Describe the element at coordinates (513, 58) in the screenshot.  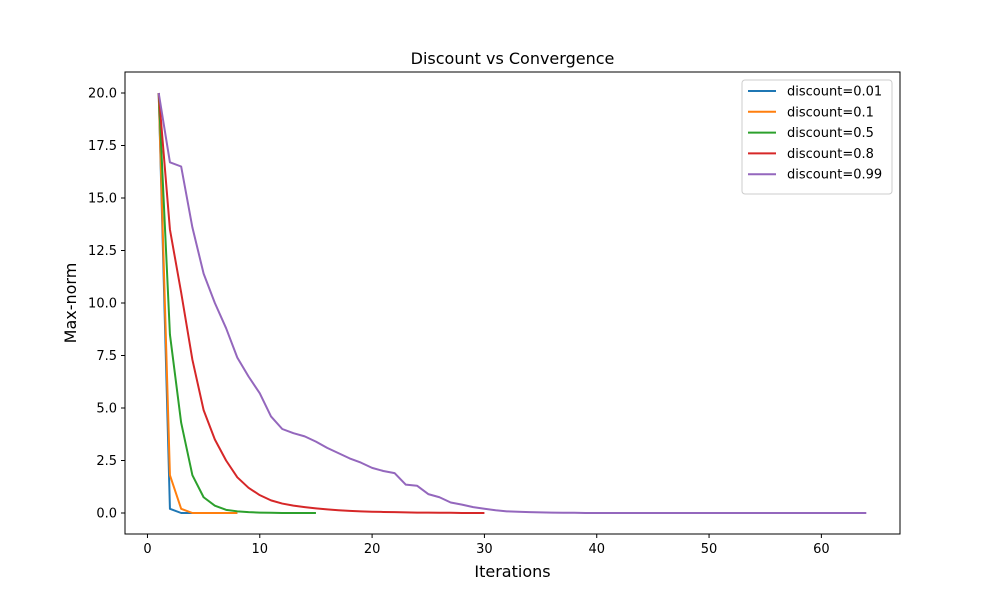
I see `chart-title: Discount vs Convergence` at that location.